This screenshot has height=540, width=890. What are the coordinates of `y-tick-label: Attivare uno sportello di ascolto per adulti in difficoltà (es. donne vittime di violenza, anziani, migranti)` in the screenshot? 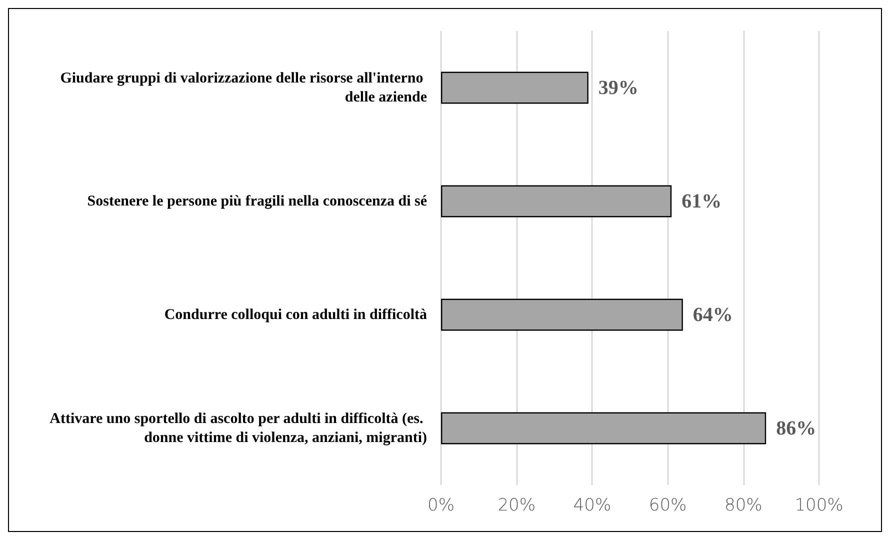 It's located at (238, 428).